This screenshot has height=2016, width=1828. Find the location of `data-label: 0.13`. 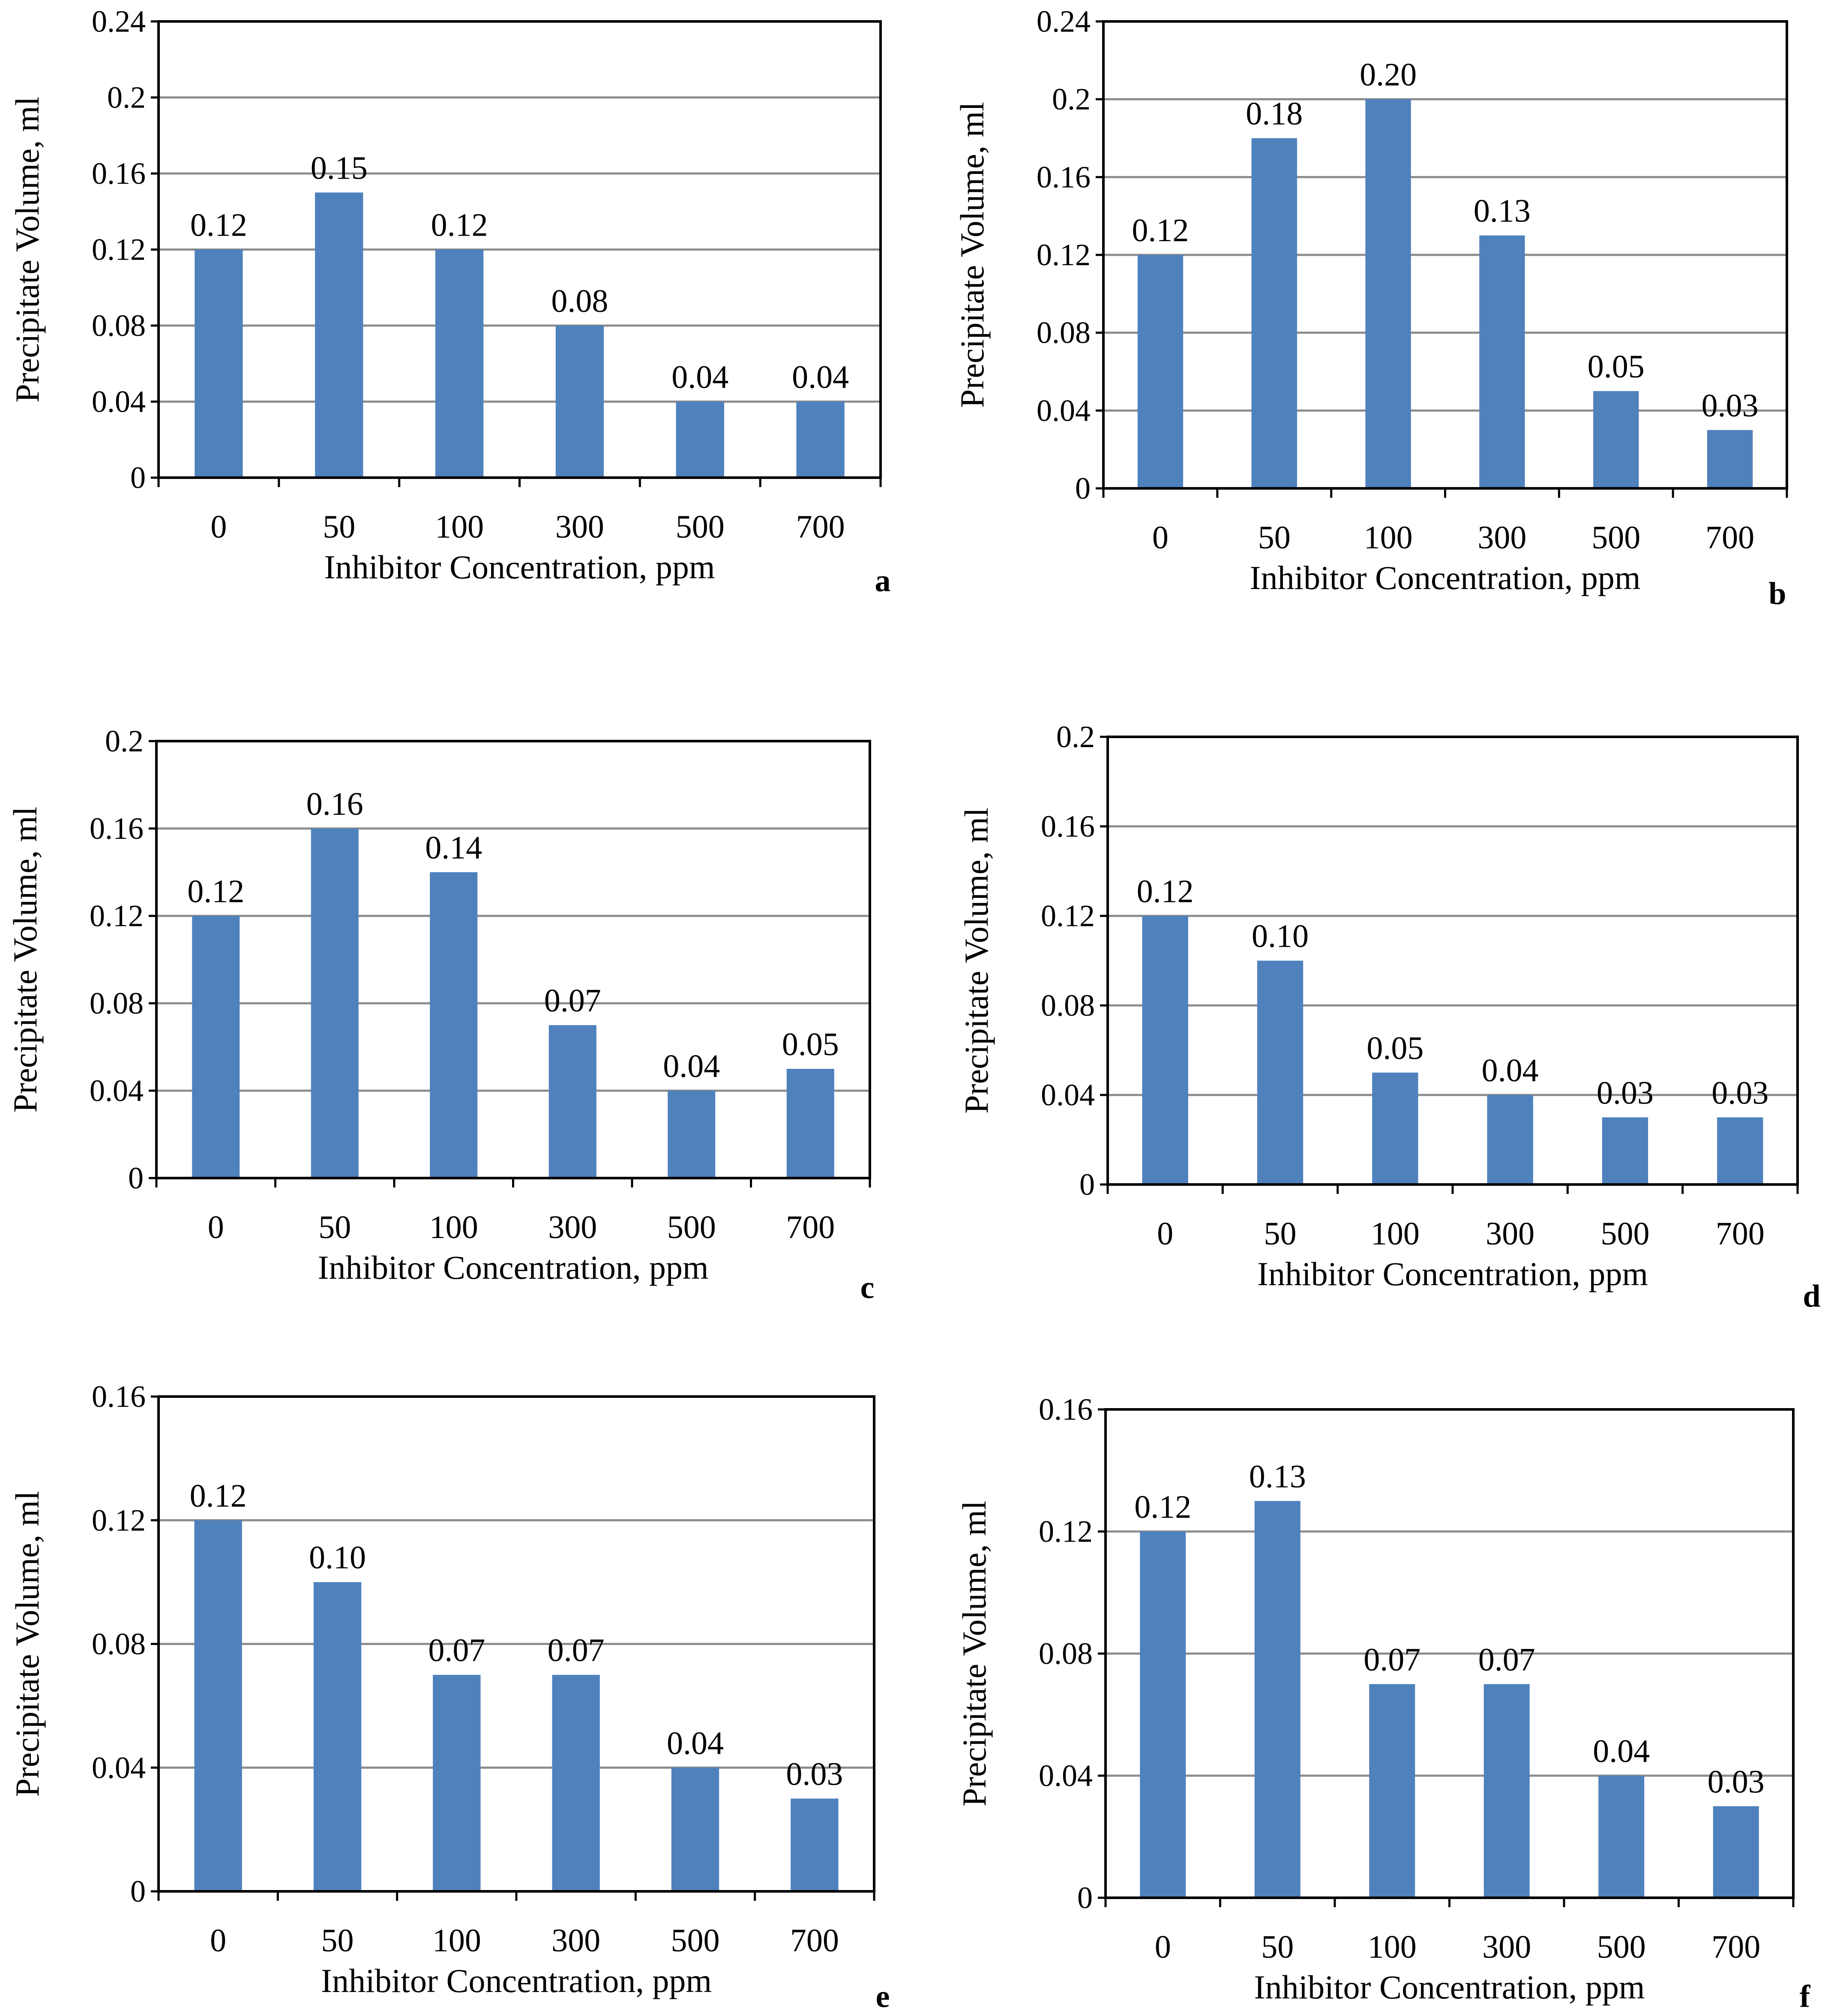

data-label: 0.13 is located at coordinates (1502, 211).